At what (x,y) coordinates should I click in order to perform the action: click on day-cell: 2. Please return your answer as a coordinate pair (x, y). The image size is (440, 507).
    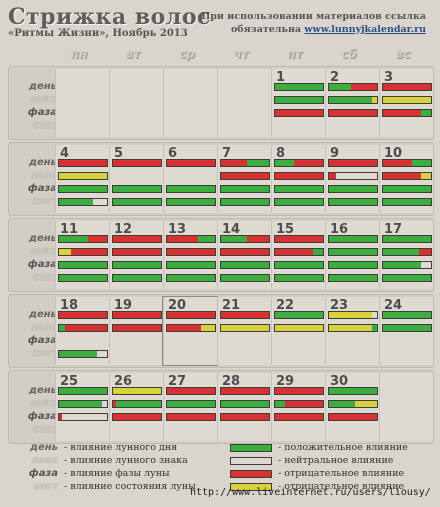
    Looking at the image, I should click on (352, 103).